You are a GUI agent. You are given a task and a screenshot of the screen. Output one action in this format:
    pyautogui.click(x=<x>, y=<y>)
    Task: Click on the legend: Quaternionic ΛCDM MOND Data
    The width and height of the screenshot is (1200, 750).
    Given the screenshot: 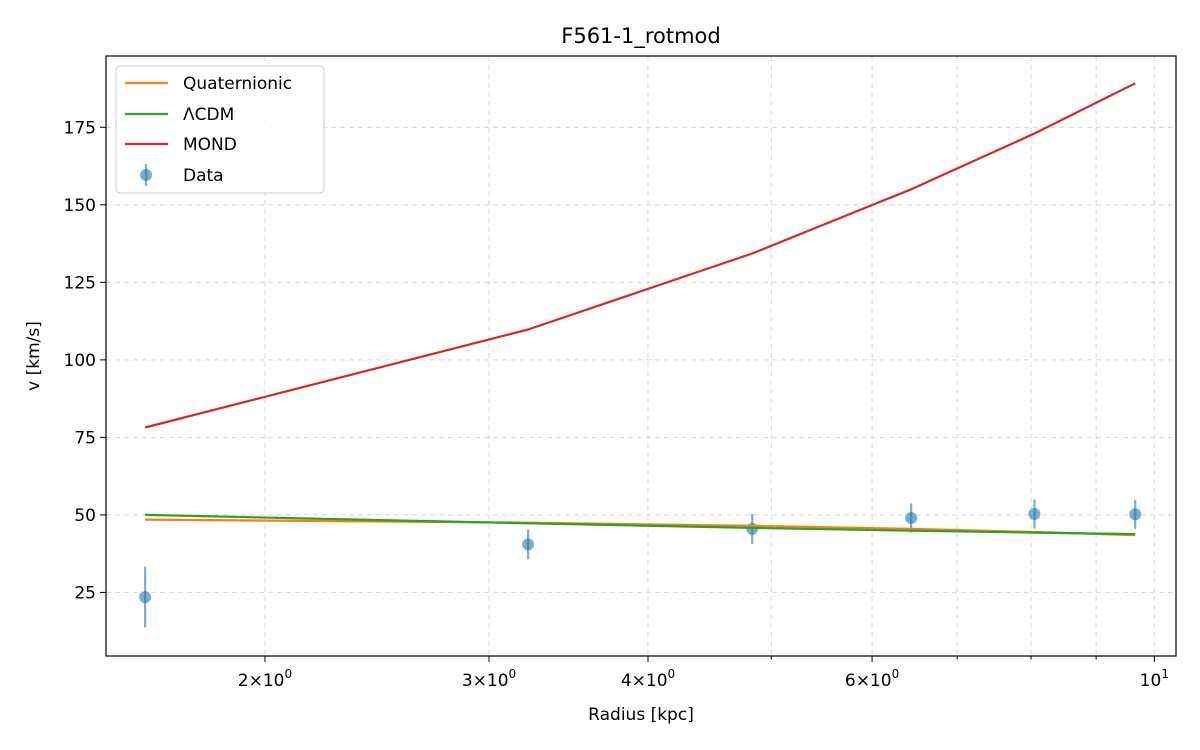 What is the action you would take?
    pyautogui.click(x=220, y=129)
    